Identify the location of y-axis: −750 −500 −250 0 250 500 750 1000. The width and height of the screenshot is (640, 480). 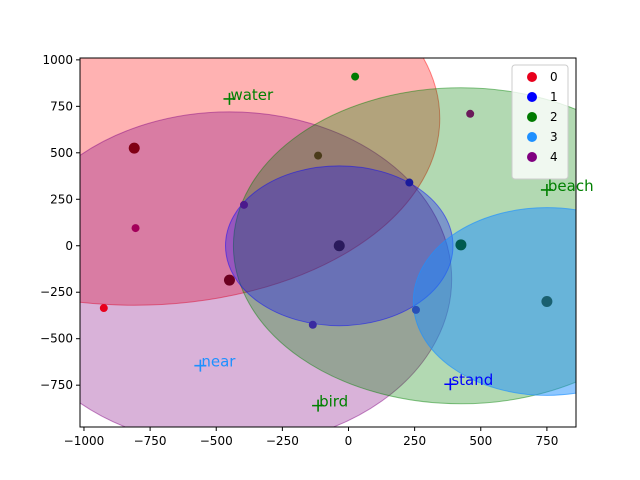
(60, 222).